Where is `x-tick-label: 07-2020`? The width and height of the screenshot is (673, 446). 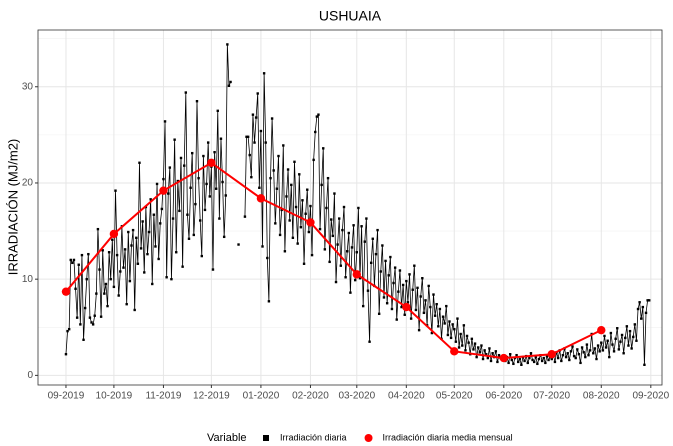 x-tick-label: 07-2020 is located at coordinates (551, 396).